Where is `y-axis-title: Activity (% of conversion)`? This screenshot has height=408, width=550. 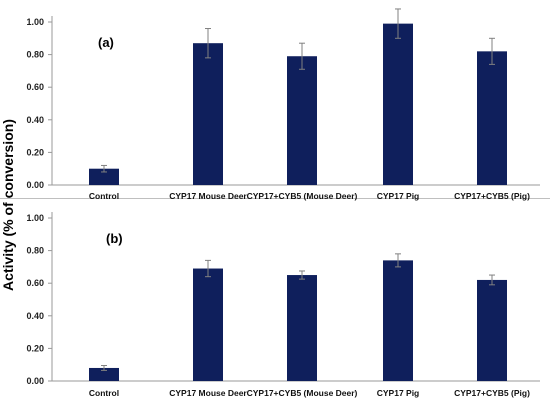 y-axis-title: Activity (% of conversion) is located at coordinates (8, 205).